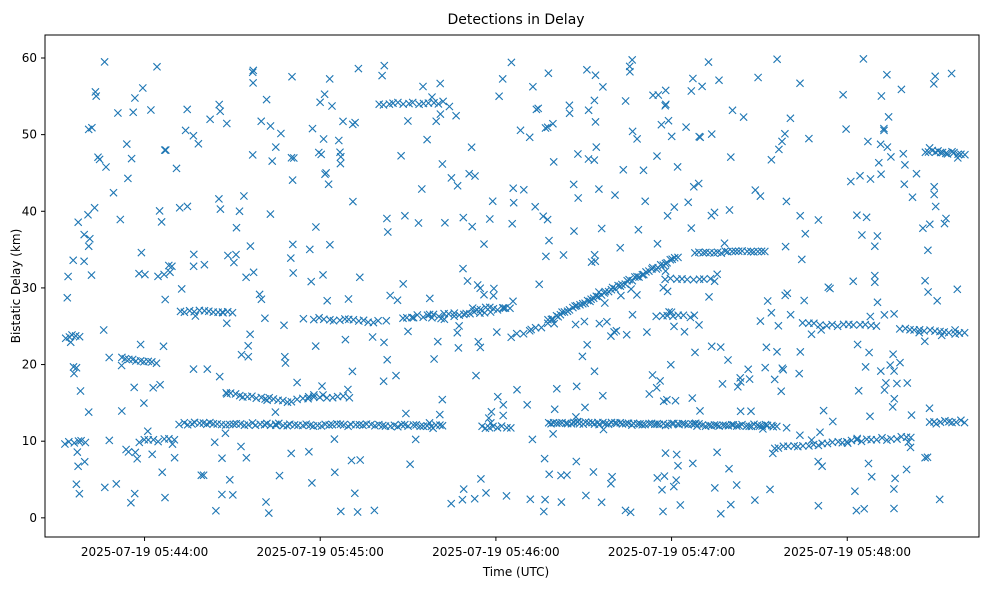 The height and width of the screenshot is (590, 989). I want to click on y-tick-label: 20, so click(29, 365).